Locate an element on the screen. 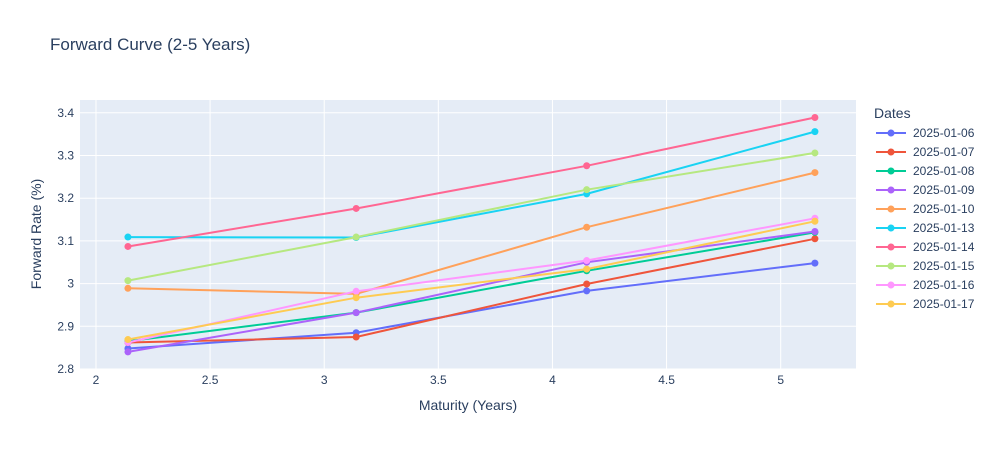 The image size is (1002, 450). legend-item: 2025-01-15 is located at coordinates (925, 266).